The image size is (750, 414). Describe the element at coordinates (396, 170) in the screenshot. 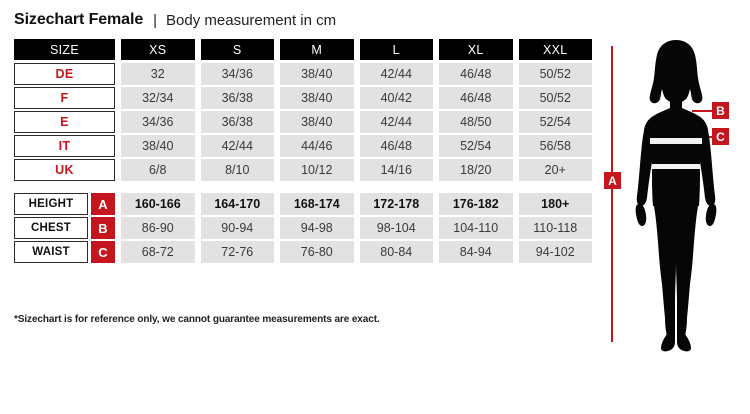

I see `cell-uk-l: 14/16` at that location.